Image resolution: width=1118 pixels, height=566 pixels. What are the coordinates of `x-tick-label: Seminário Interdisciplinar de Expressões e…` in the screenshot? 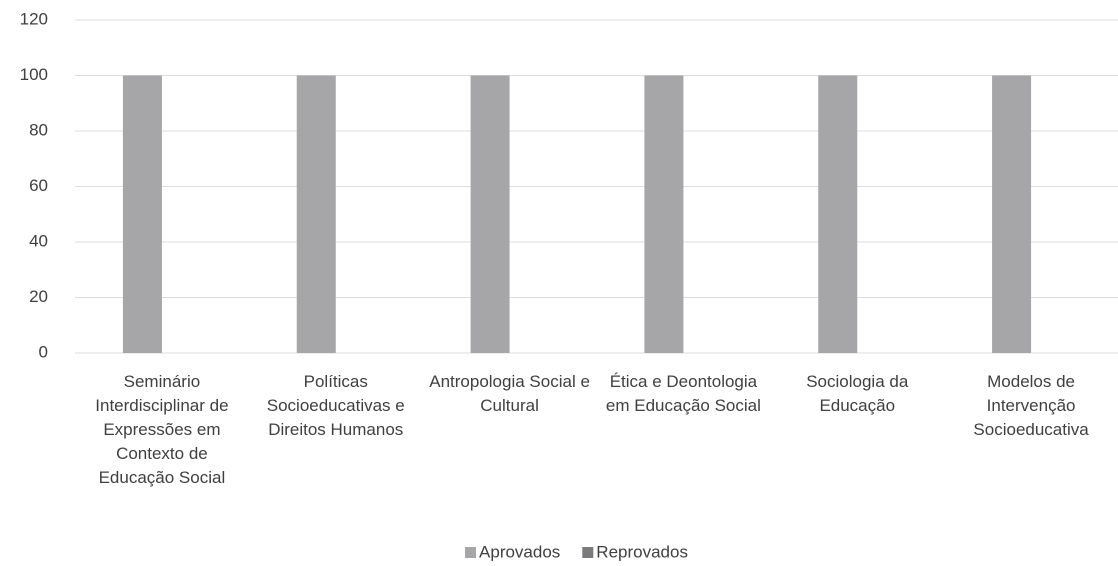 It's located at (161, 429).